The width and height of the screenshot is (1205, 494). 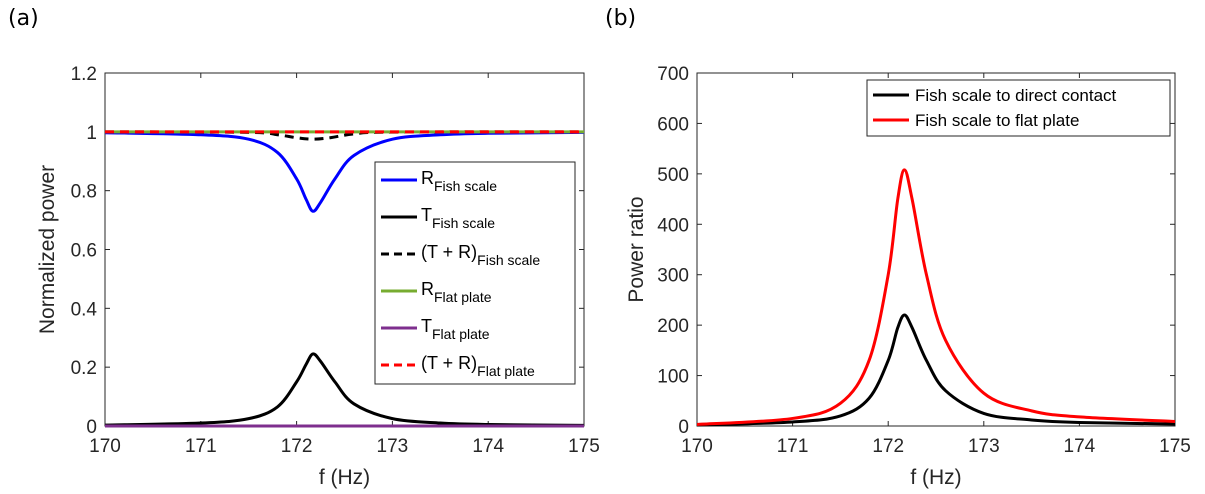 I want to click on y-tick-label: 1.2, so click(x=84, y=74).